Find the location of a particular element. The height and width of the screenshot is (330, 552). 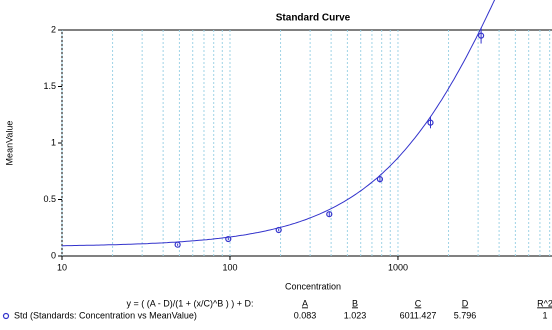

y-tick-label: 2 is located at coordinates (53, 29).